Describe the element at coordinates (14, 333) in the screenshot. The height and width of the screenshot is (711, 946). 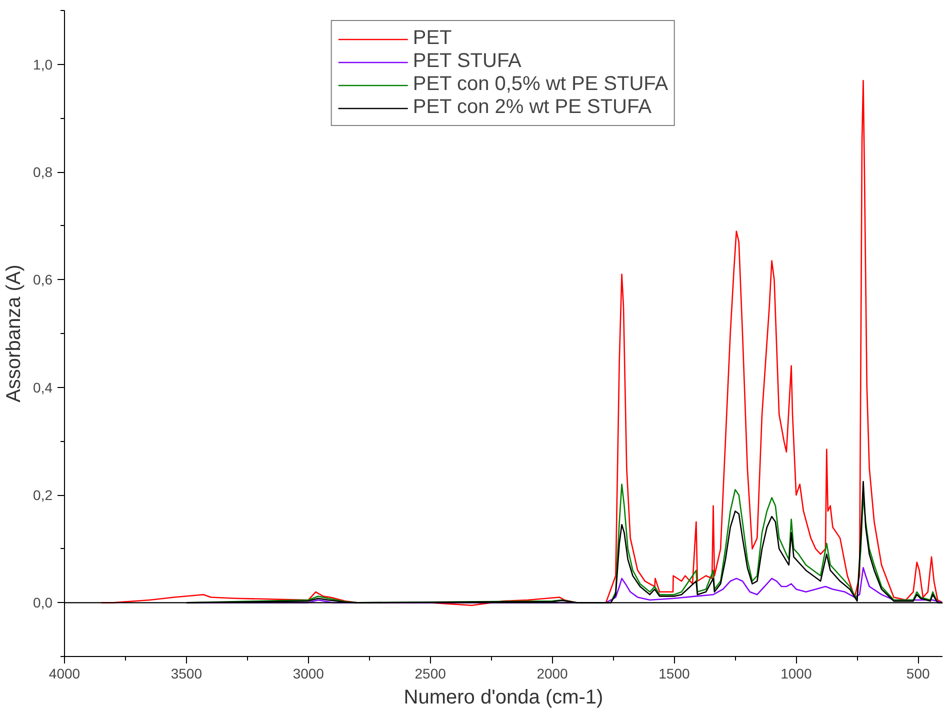
I see `y-axis-title: Assorbanza (A)` at that location.